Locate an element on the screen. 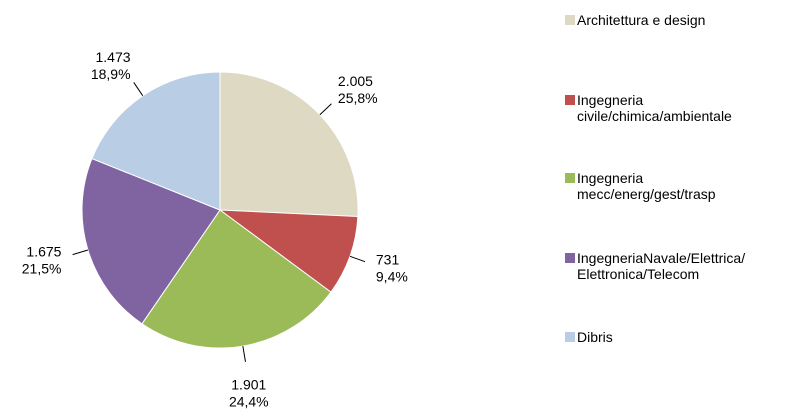 This screenshot has width=803, height=411. data-label: 2.005 is located at coordinates (355, 81).